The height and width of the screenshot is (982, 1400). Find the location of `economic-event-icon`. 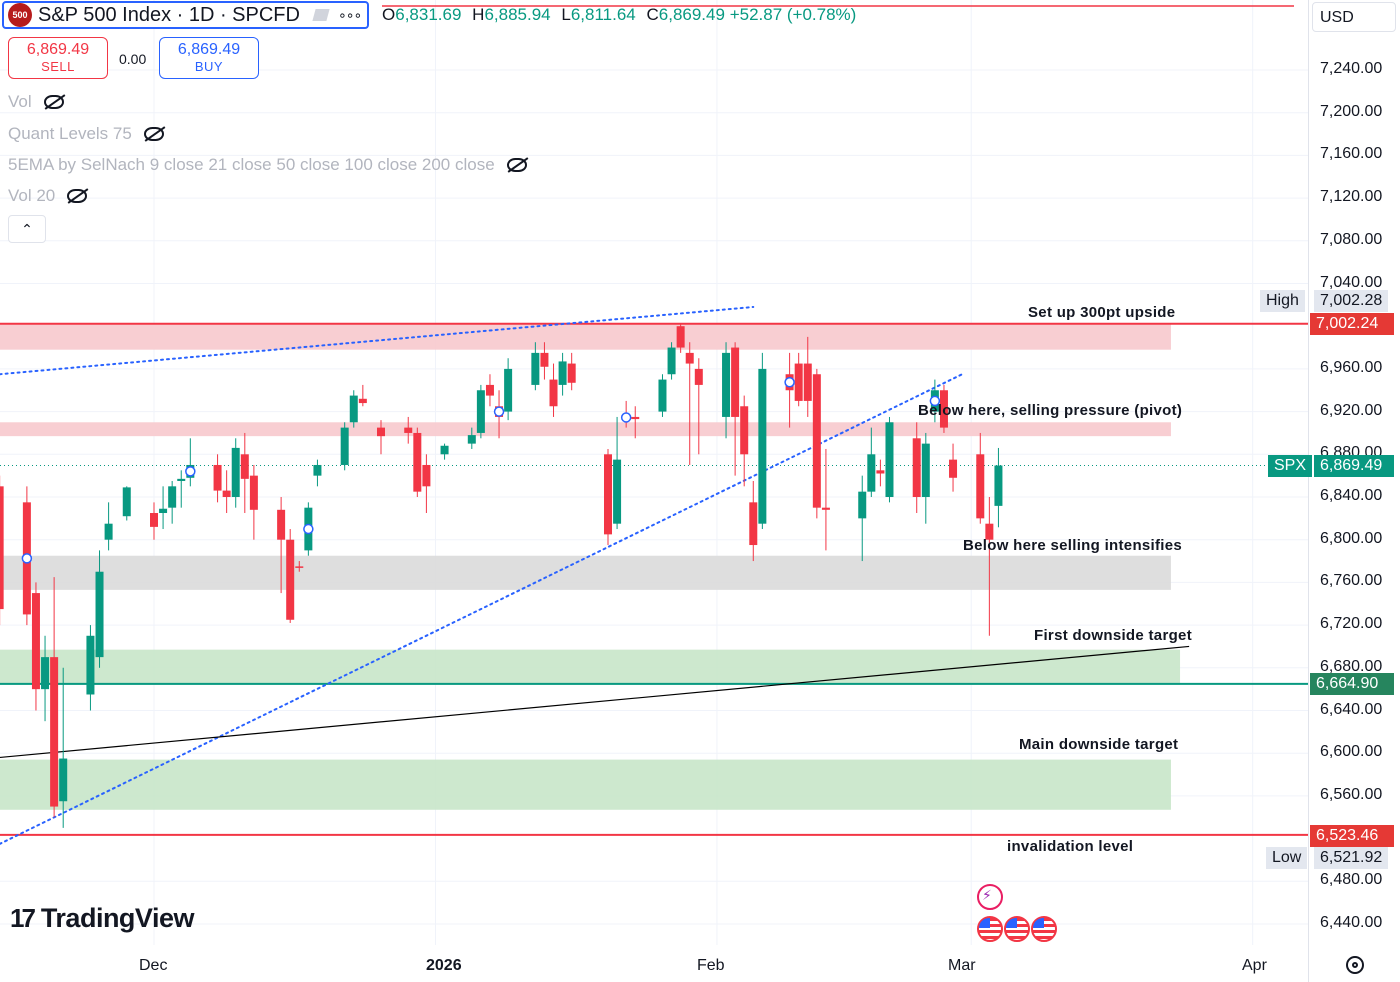

economic-event-icon is located at coordinates (990, 897).